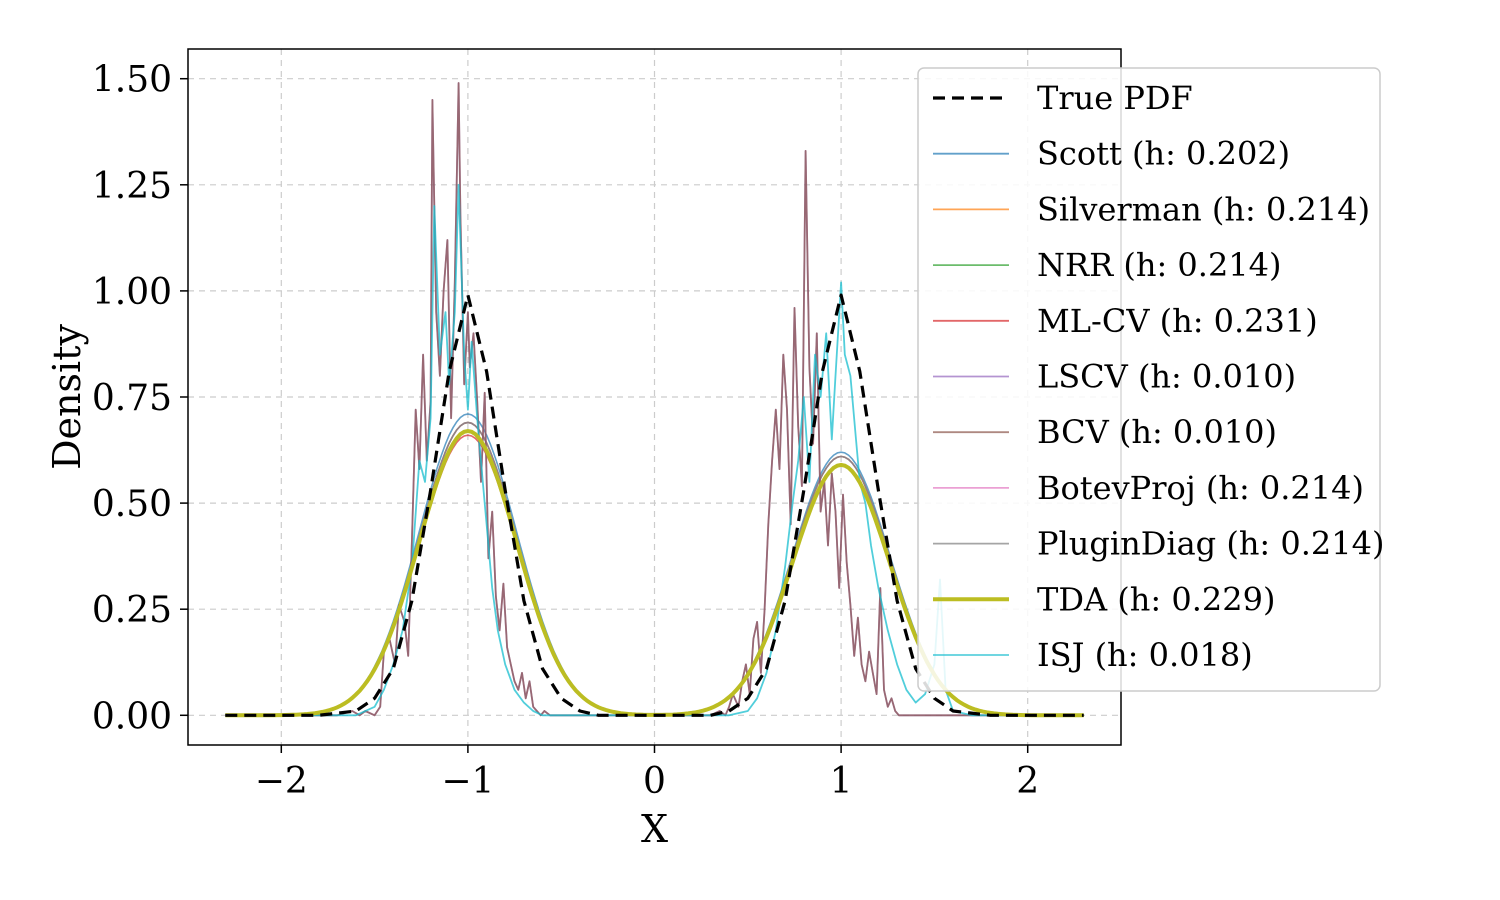 The width and height of the screenshot is (1500, 900). I want to click on x-tick-label: 1, so click(841, 781).